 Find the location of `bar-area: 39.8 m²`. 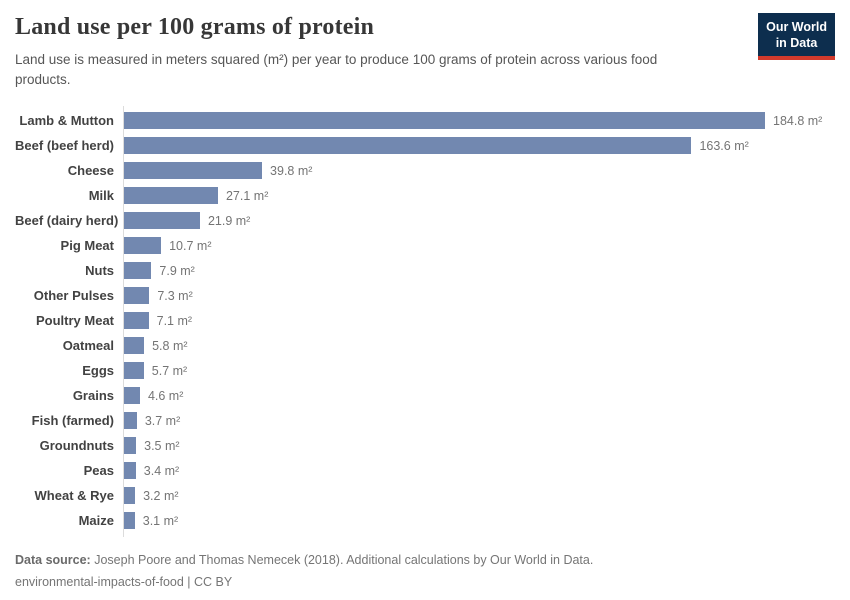

bar-area: 39.8 m² is located at coordinates (479, 170).